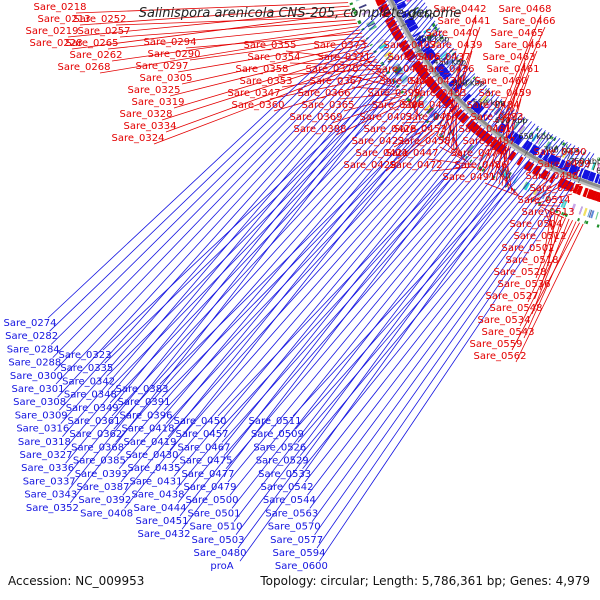  What do you see at coordinates (221, 566) in the screenshot?
I see `reverse-gene-label: proA` at bounding box center [221, 566].